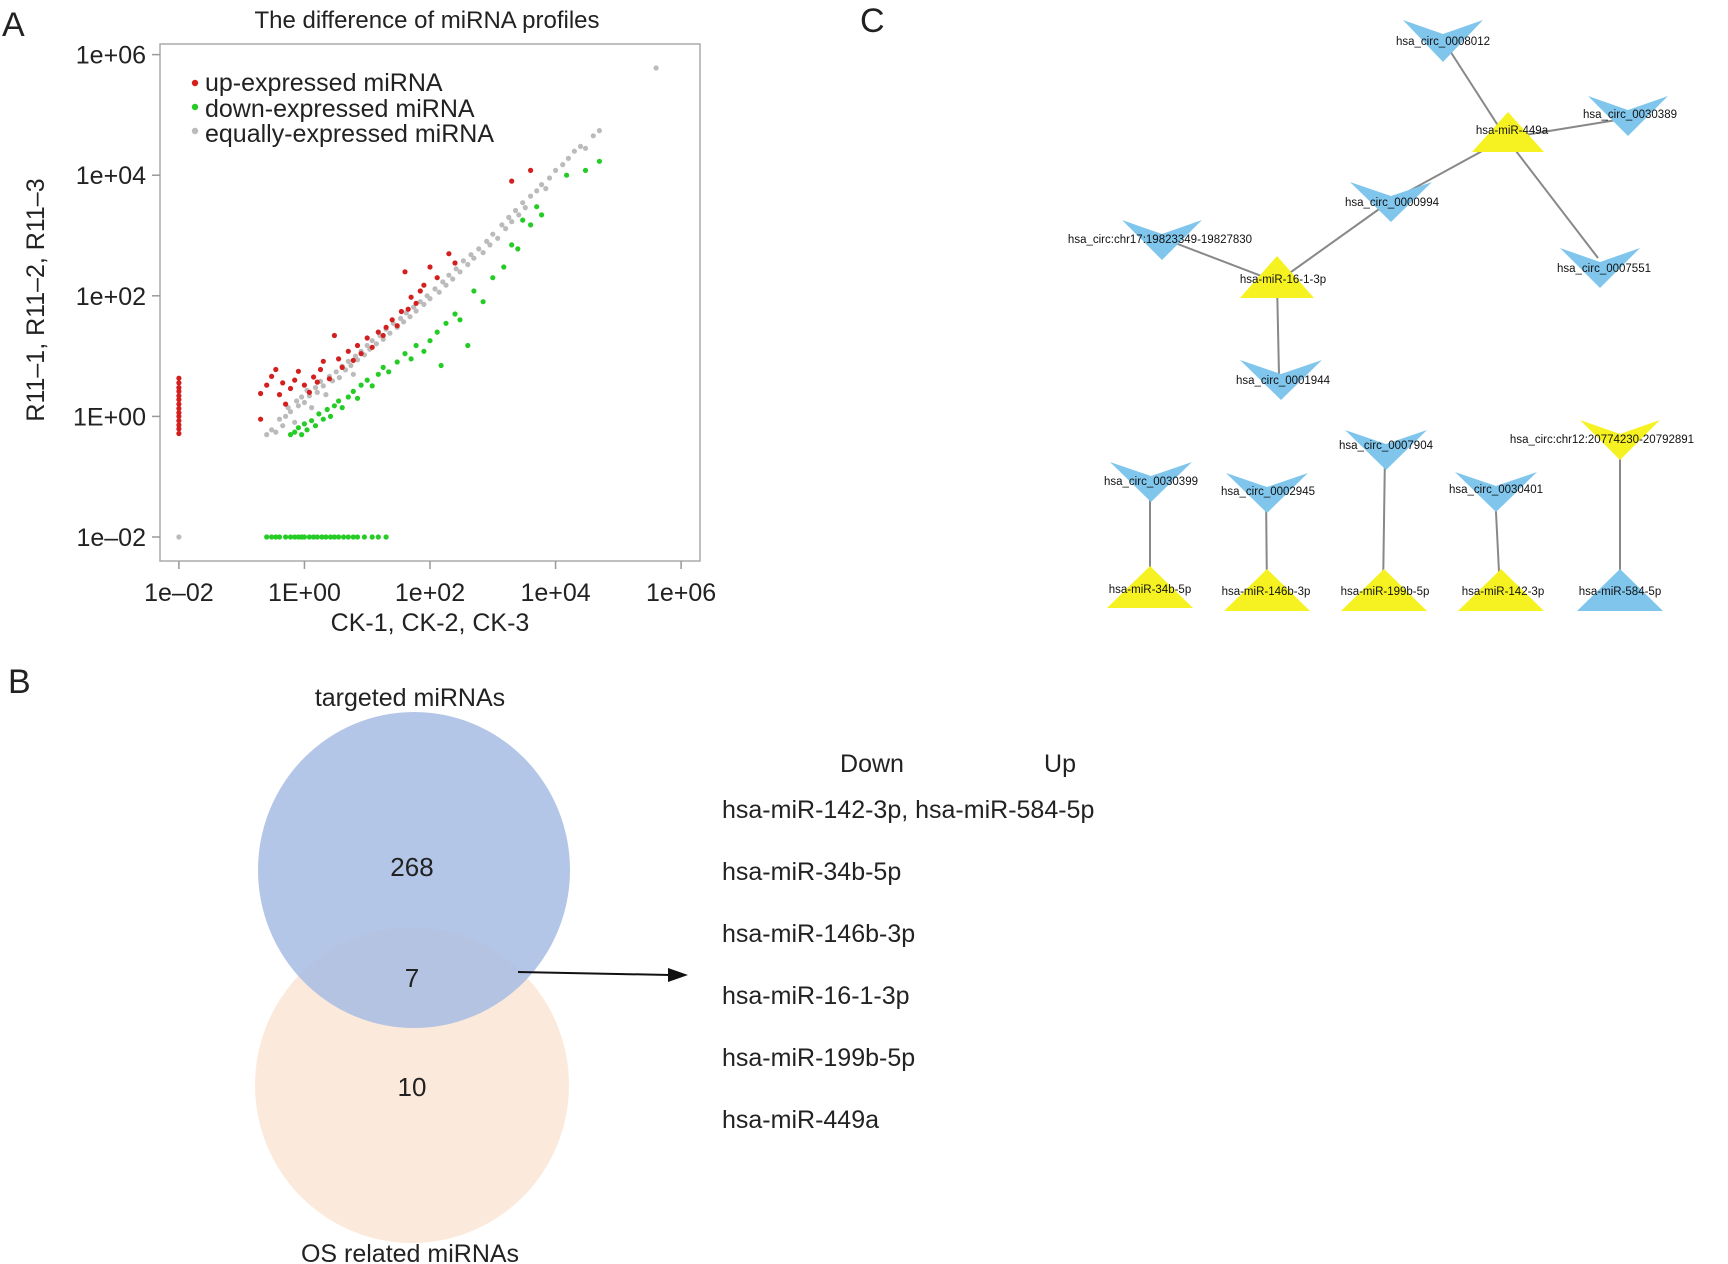 The width and height of the screenshot is (1728, 1264). Describe the element at coordinates (678, 975) in the screenshot. I see `arrow-head-icon` at that location.